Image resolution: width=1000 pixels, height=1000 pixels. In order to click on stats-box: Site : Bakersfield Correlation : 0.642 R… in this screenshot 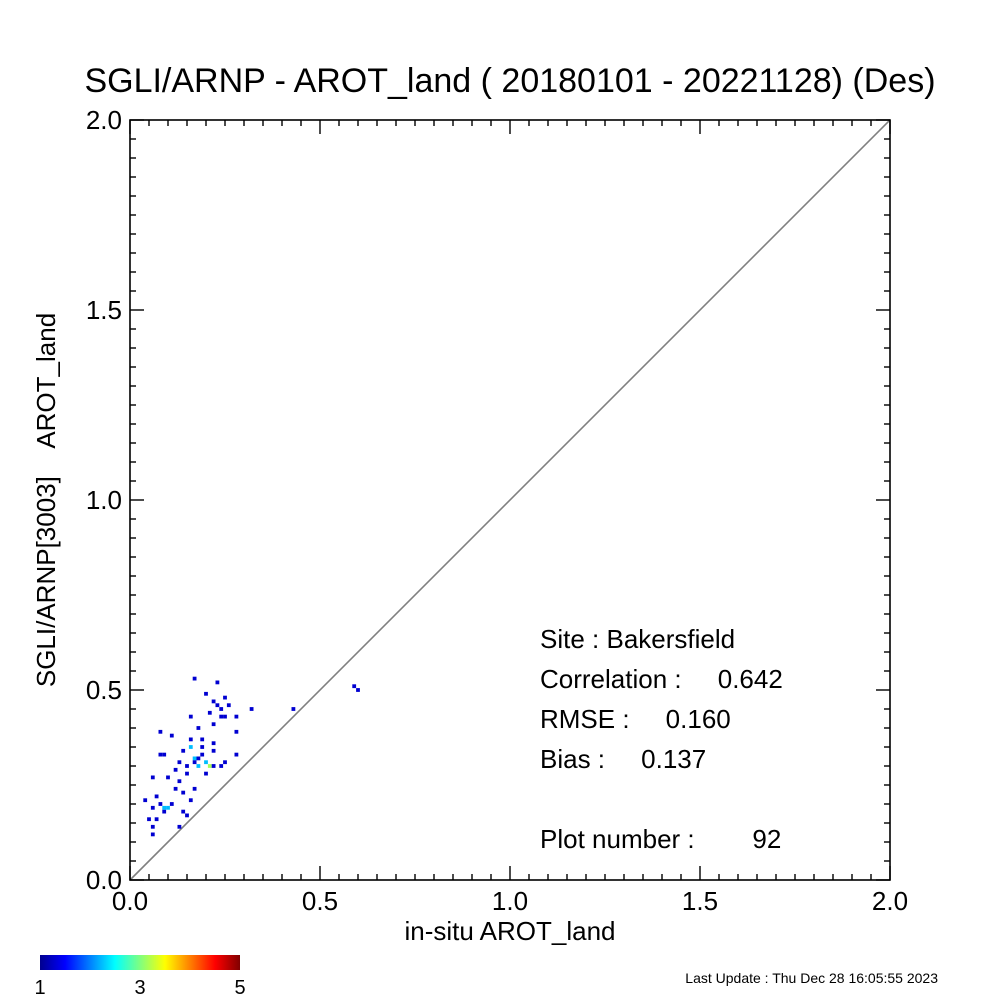, I will do `click(661, 739)`.